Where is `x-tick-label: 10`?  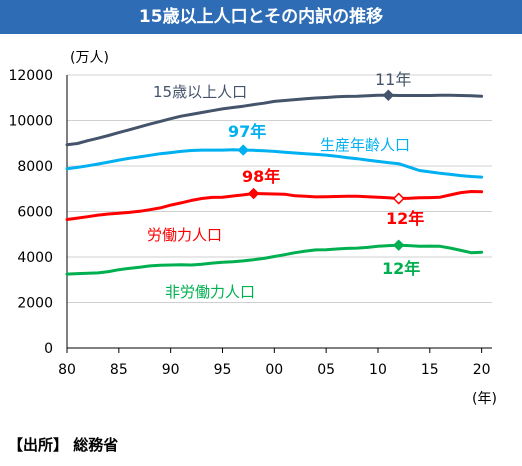
x-tick-label: 10 is located at coordinates (378, 370).